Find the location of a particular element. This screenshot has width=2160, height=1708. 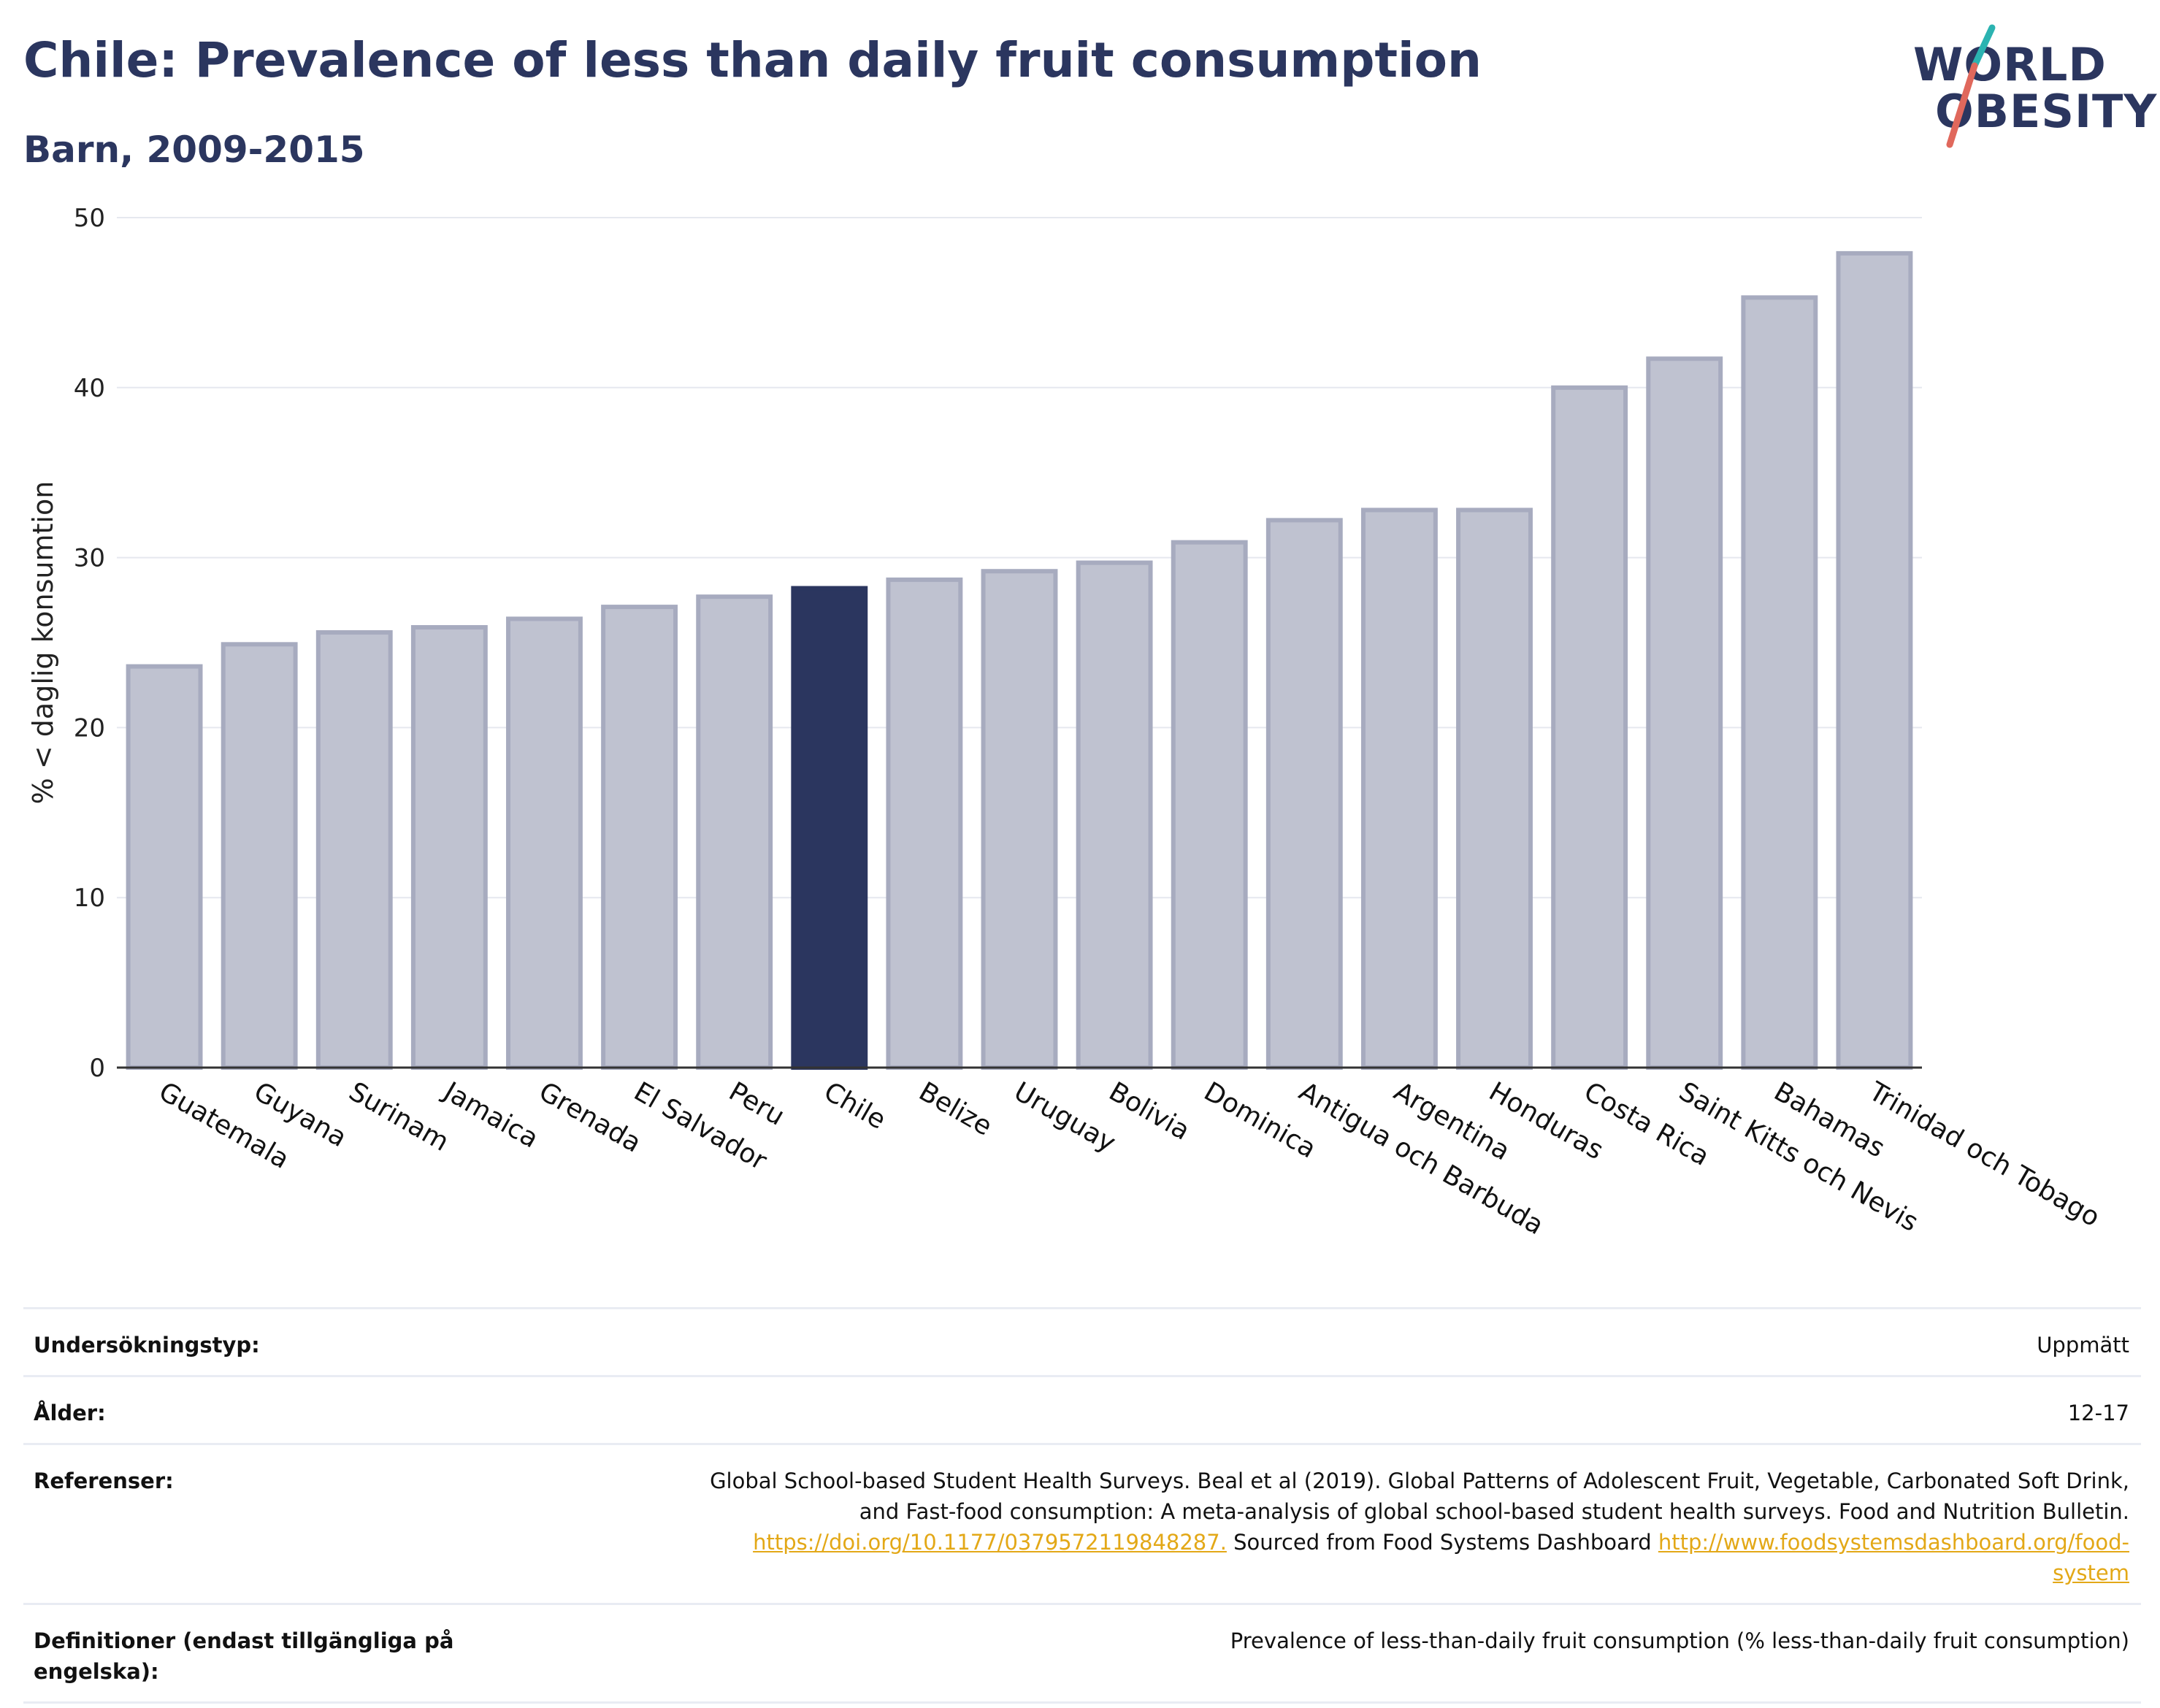

logo-text-line2: OBESITY is located at coordinates (2046, 111).